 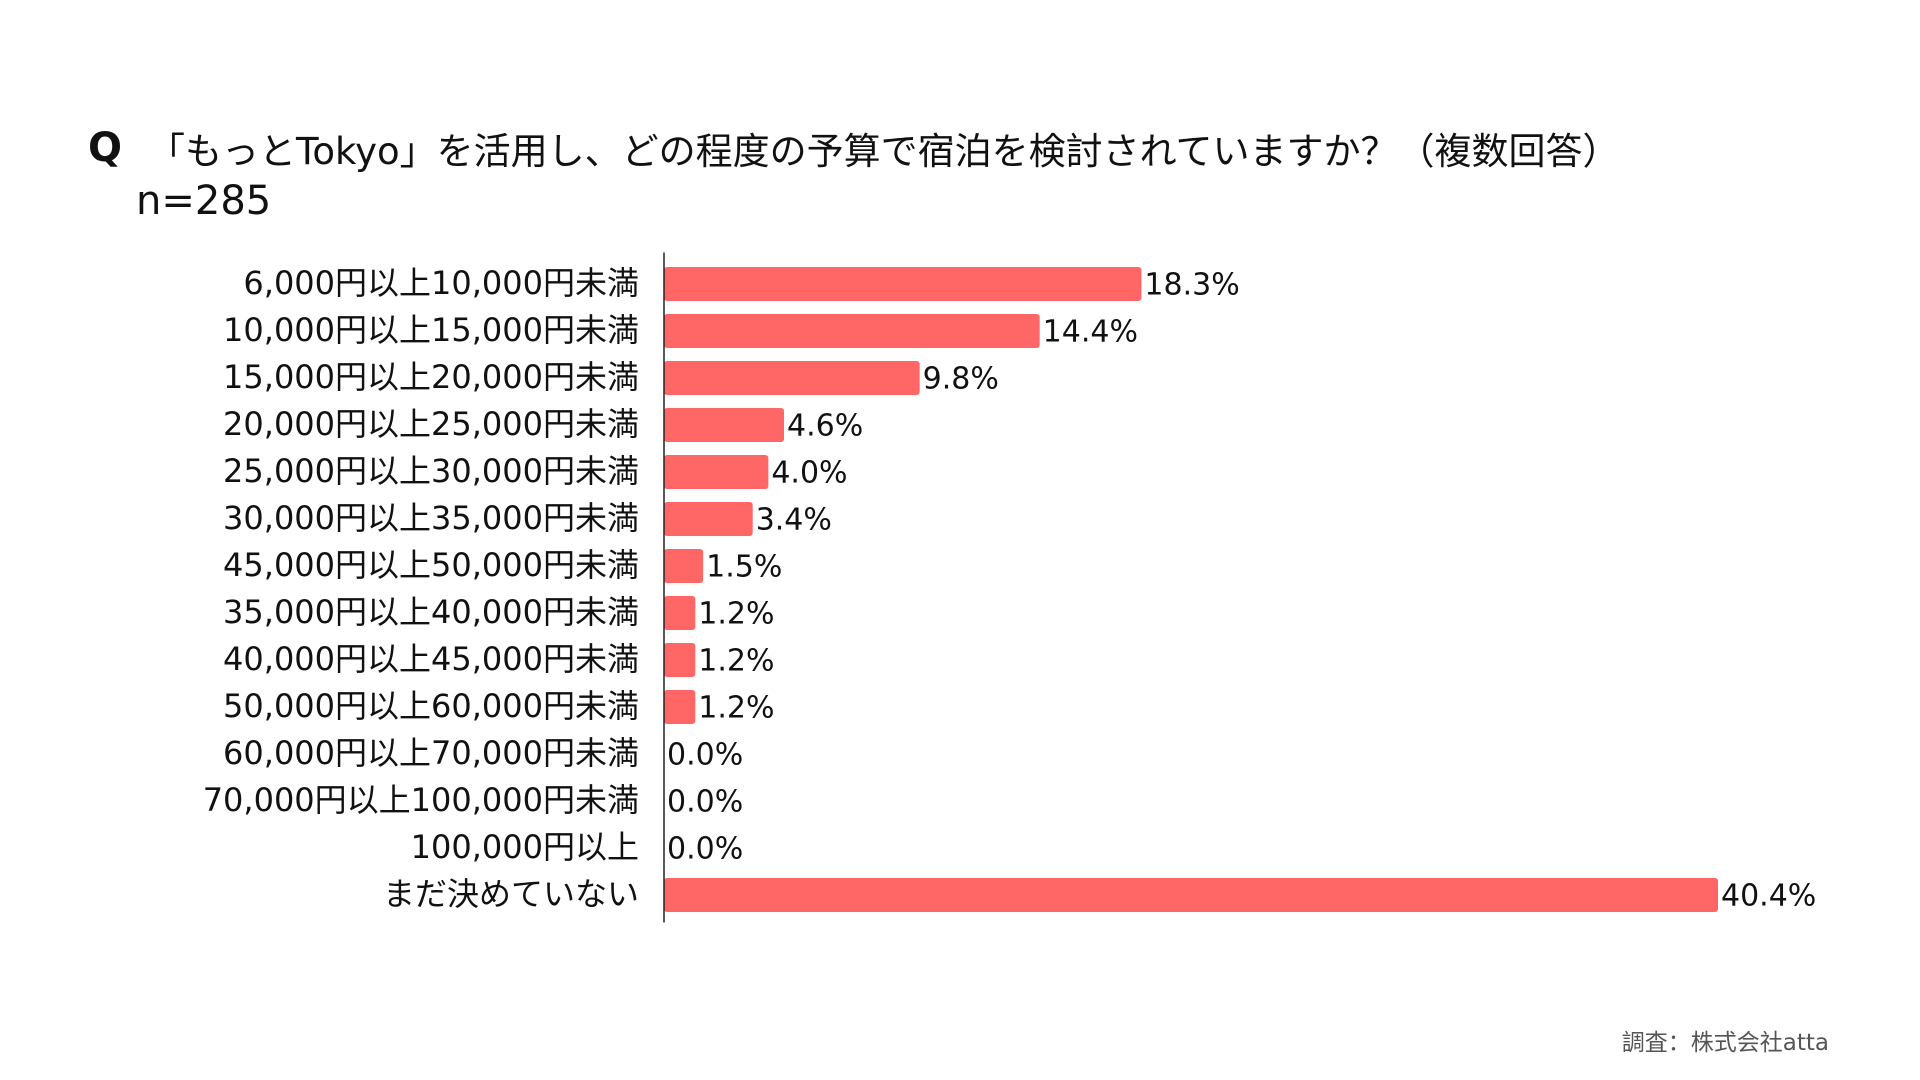 I want to click on category-label: 100,000円以上, so click(x=525, y=847).